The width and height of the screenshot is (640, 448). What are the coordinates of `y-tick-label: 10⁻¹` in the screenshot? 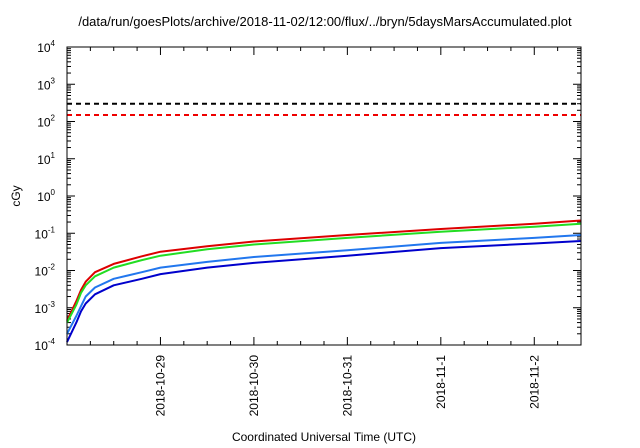 It's located at (45, 233).